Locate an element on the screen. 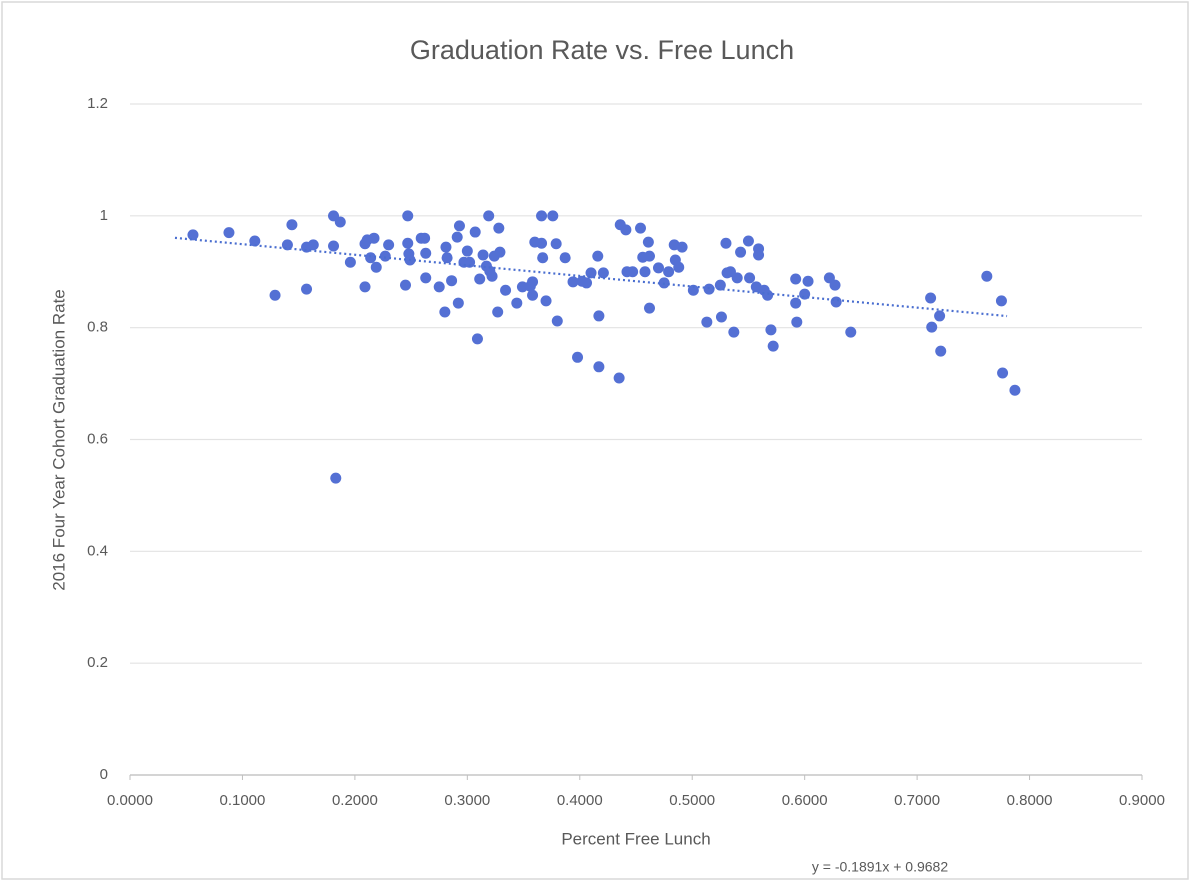  x-tick-label: 0.0000 is located at coordinates (130, 800).